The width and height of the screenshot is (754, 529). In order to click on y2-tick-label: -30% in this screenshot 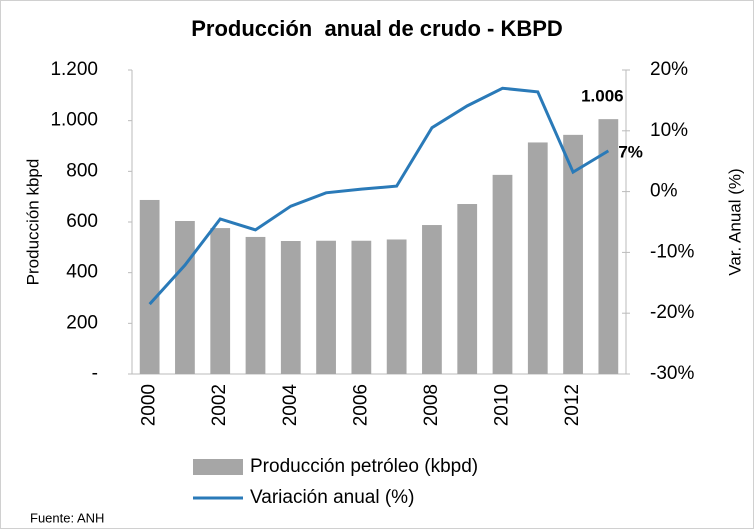, I will do `click(672, 373)`.